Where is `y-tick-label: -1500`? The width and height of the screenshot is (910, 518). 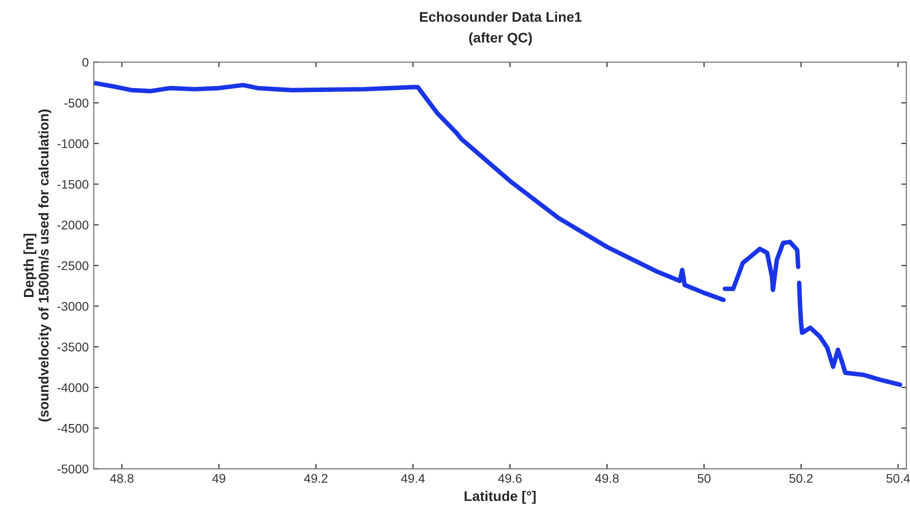 y-tick-label: -1500 is located at coordinates (72, 184).